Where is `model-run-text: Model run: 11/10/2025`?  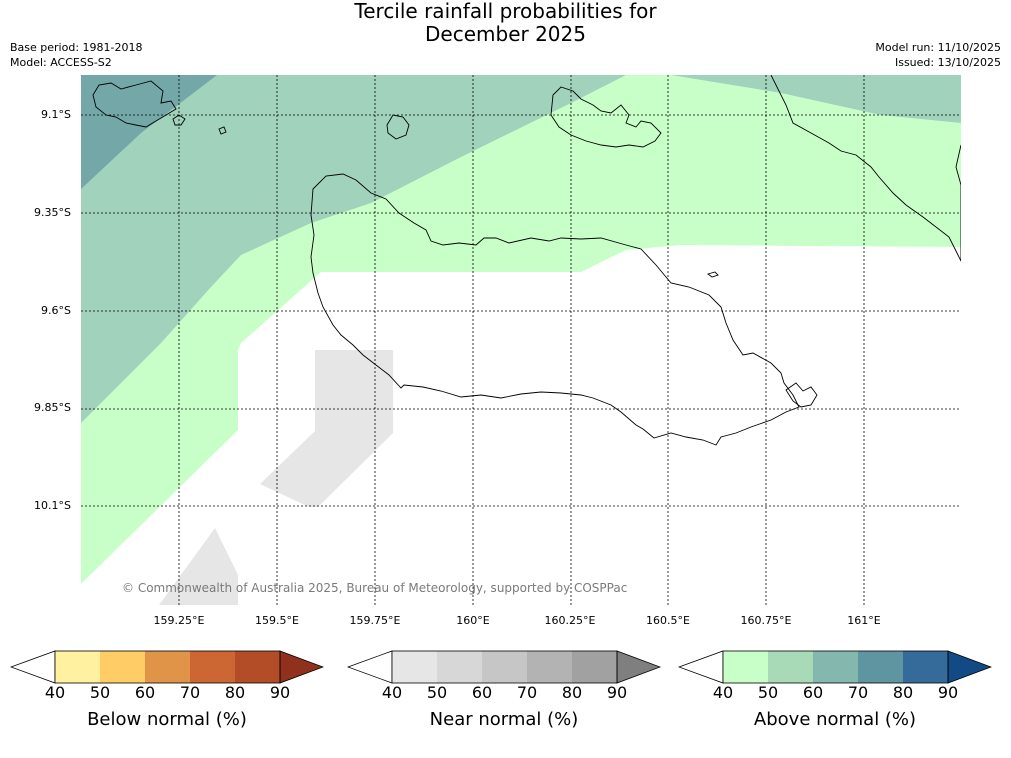 model-run-text: Model run: 11/10/2025 is located at coordinates (938, 47).